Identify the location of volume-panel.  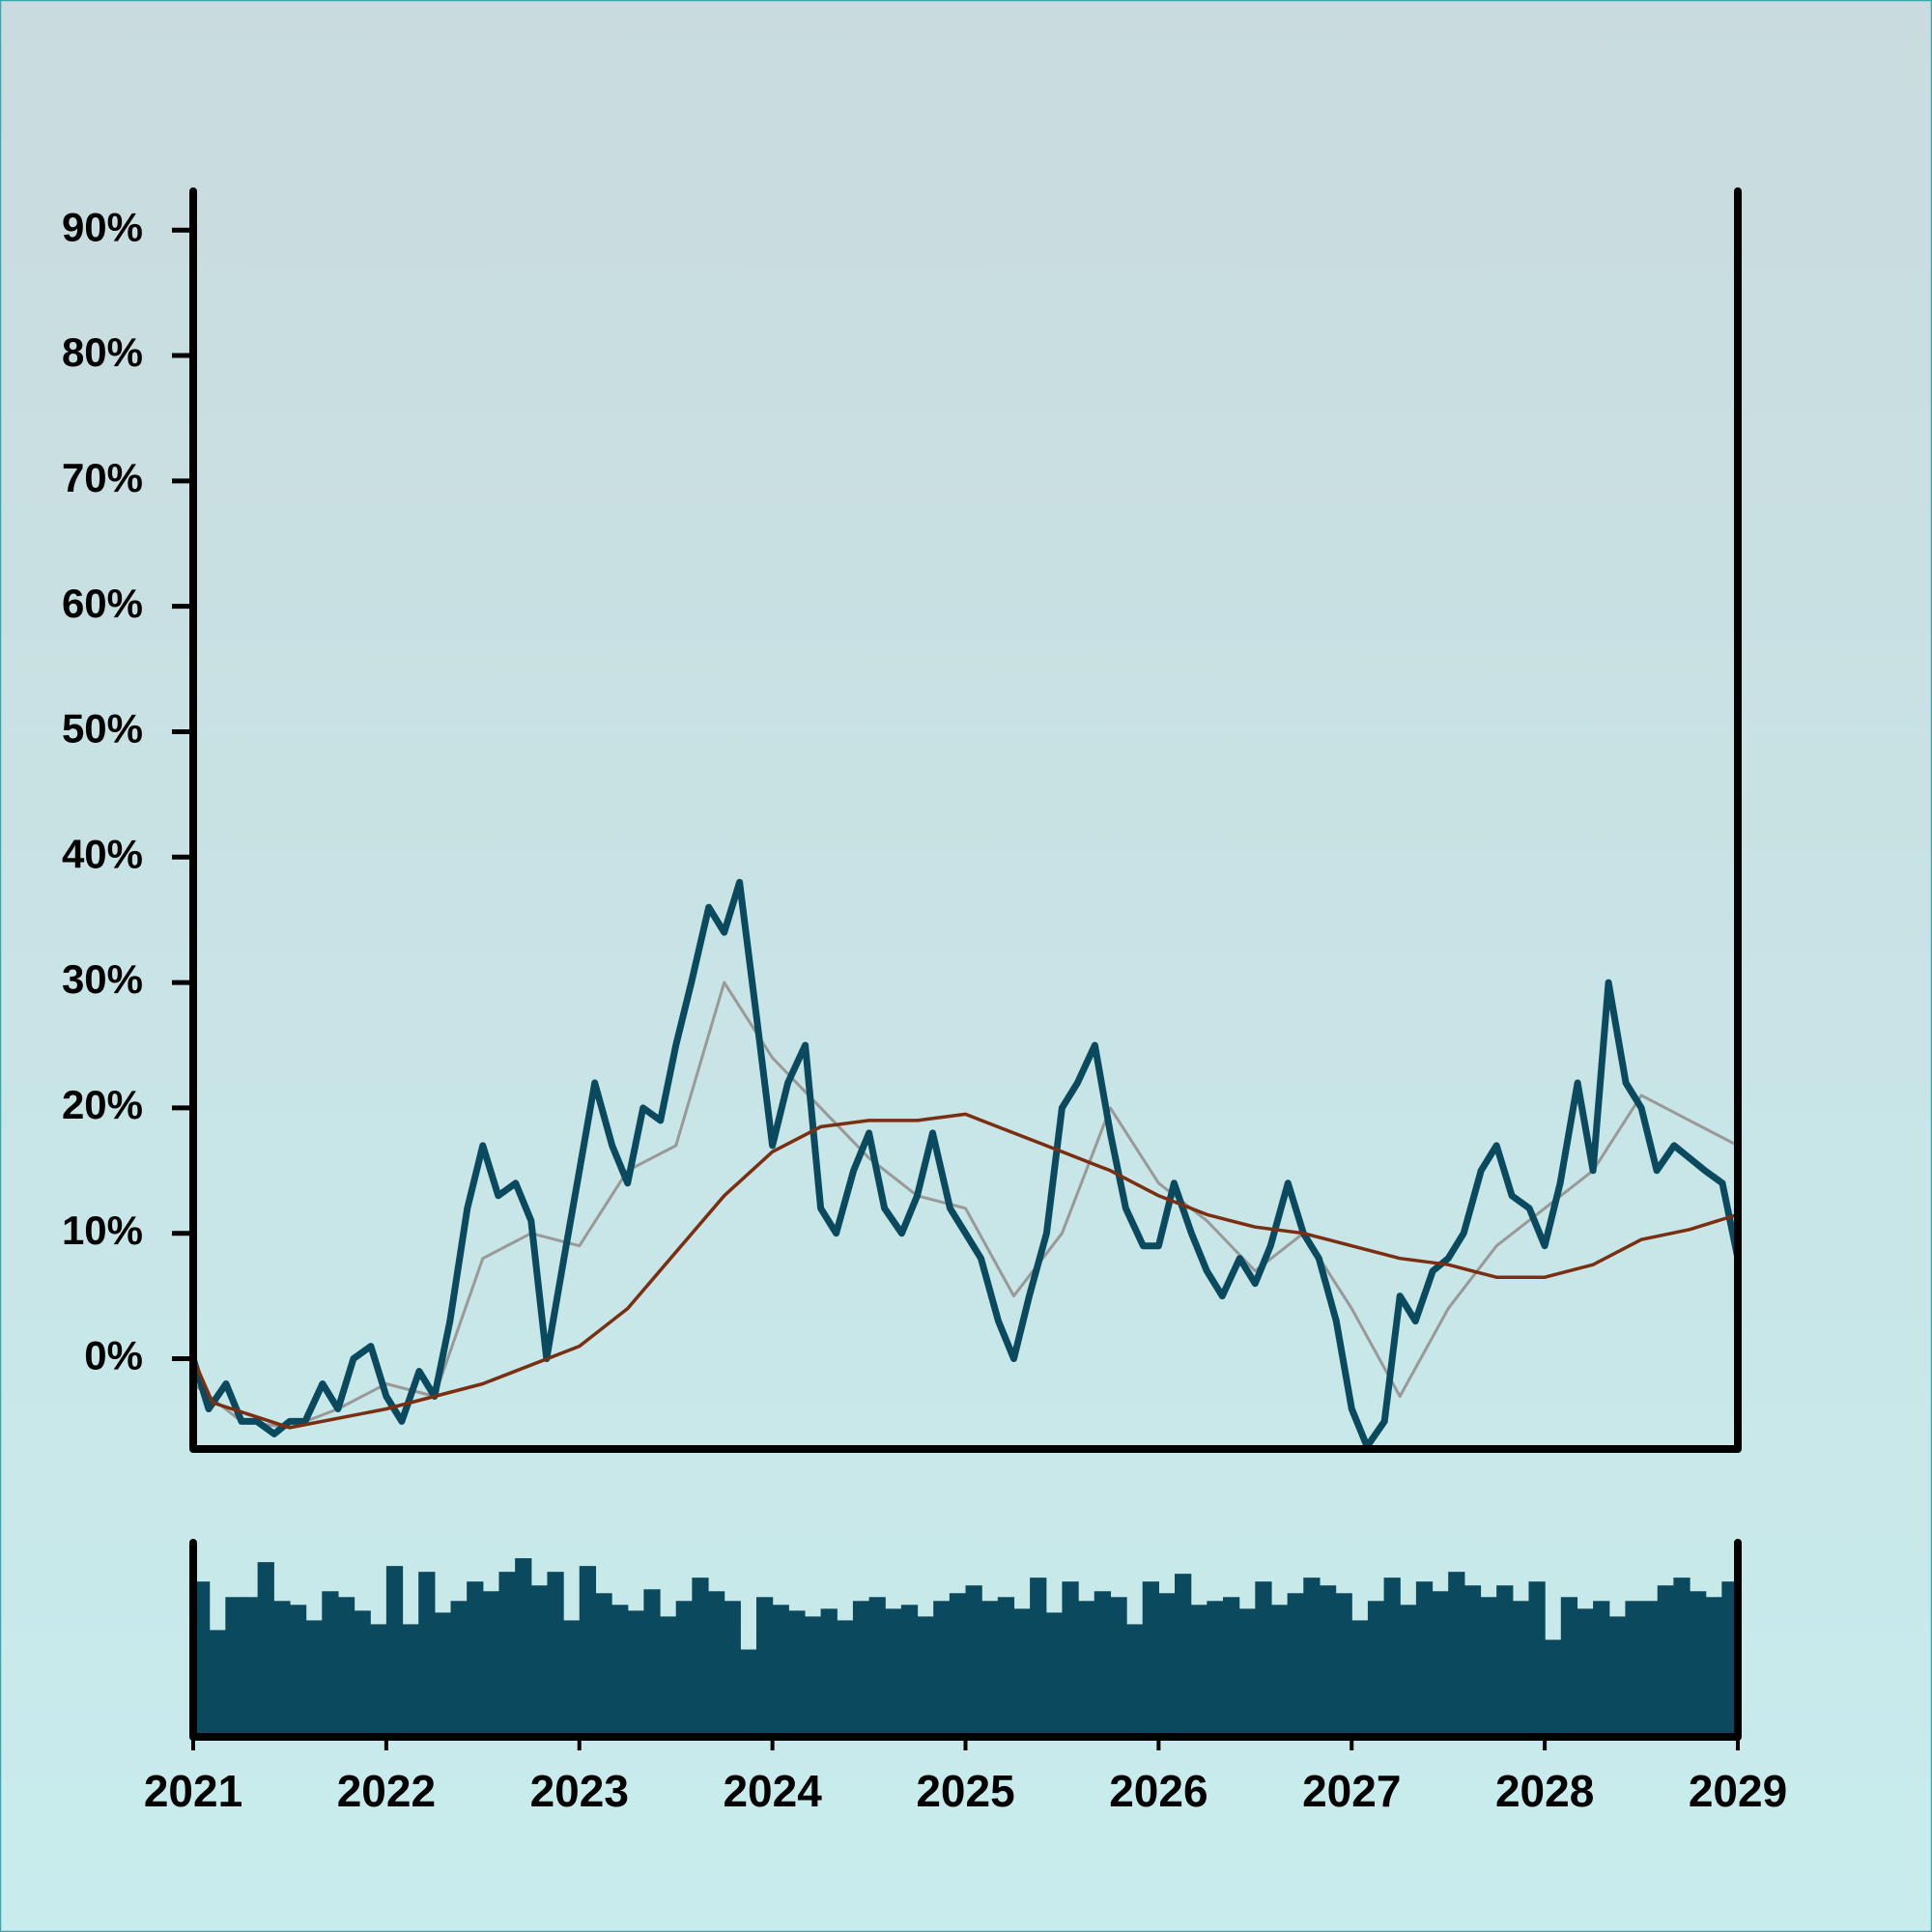
(966, 1647).